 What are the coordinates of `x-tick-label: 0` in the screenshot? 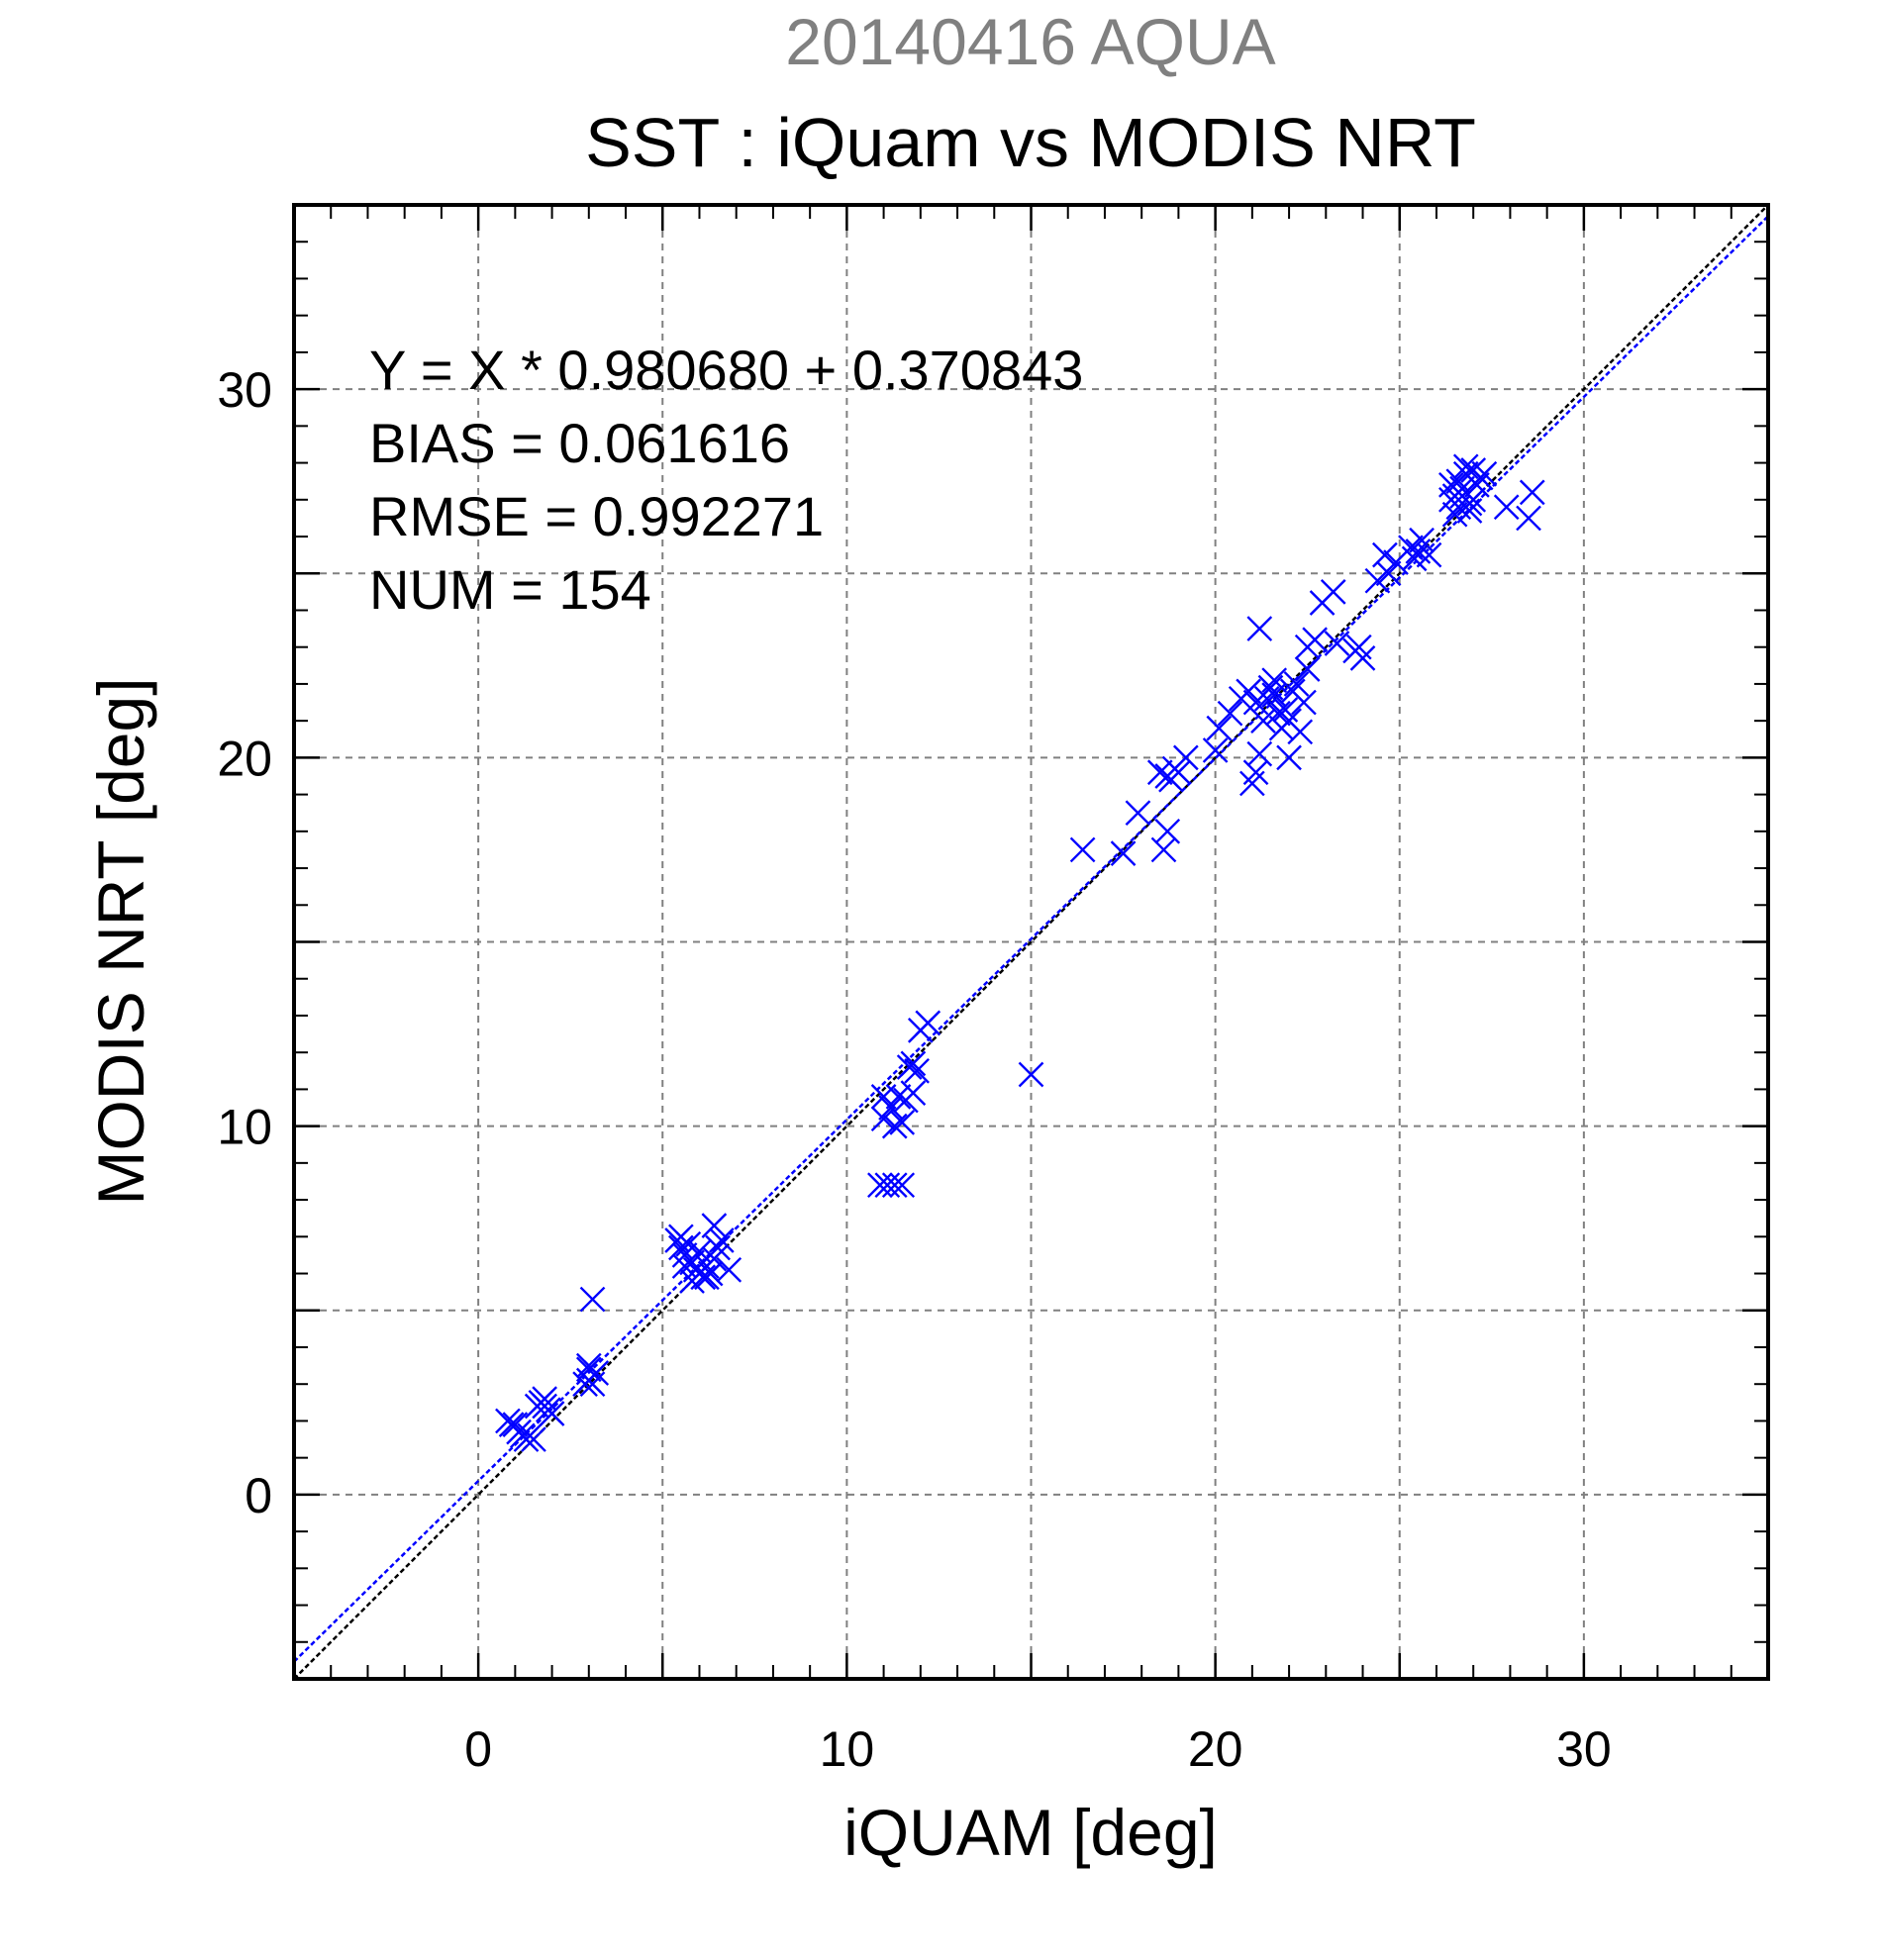 It's located at (478, 1749).